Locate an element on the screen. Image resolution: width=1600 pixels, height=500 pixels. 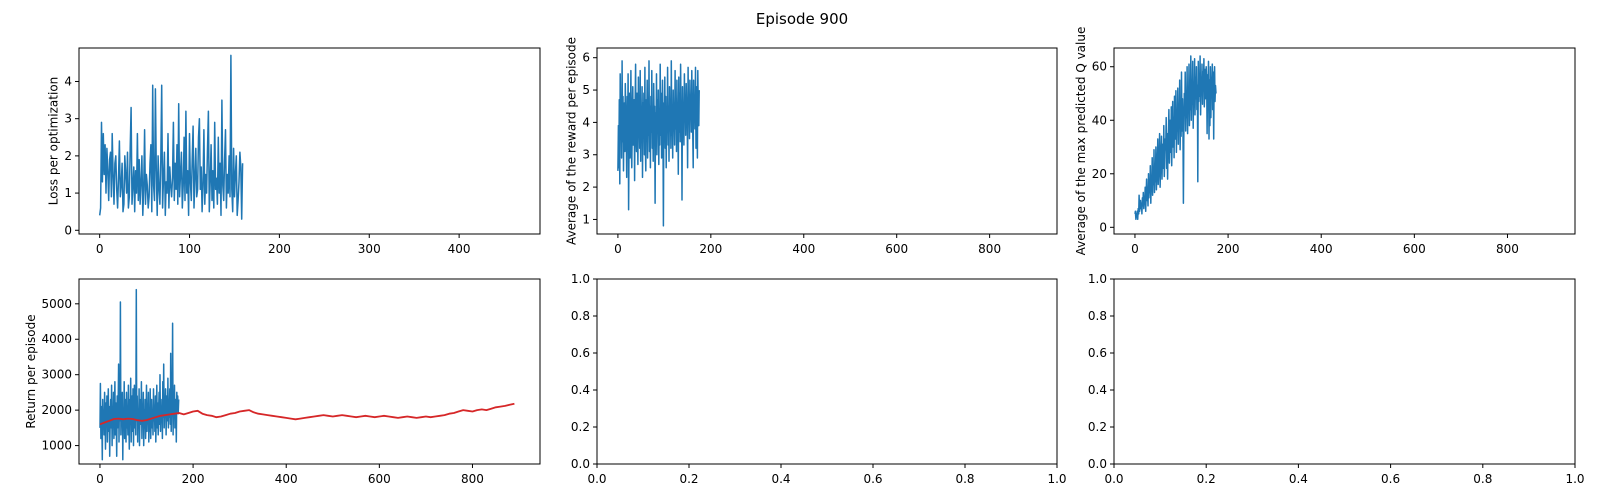
figure-suptitle: Episode 900 is located at coordinates (802, 19).